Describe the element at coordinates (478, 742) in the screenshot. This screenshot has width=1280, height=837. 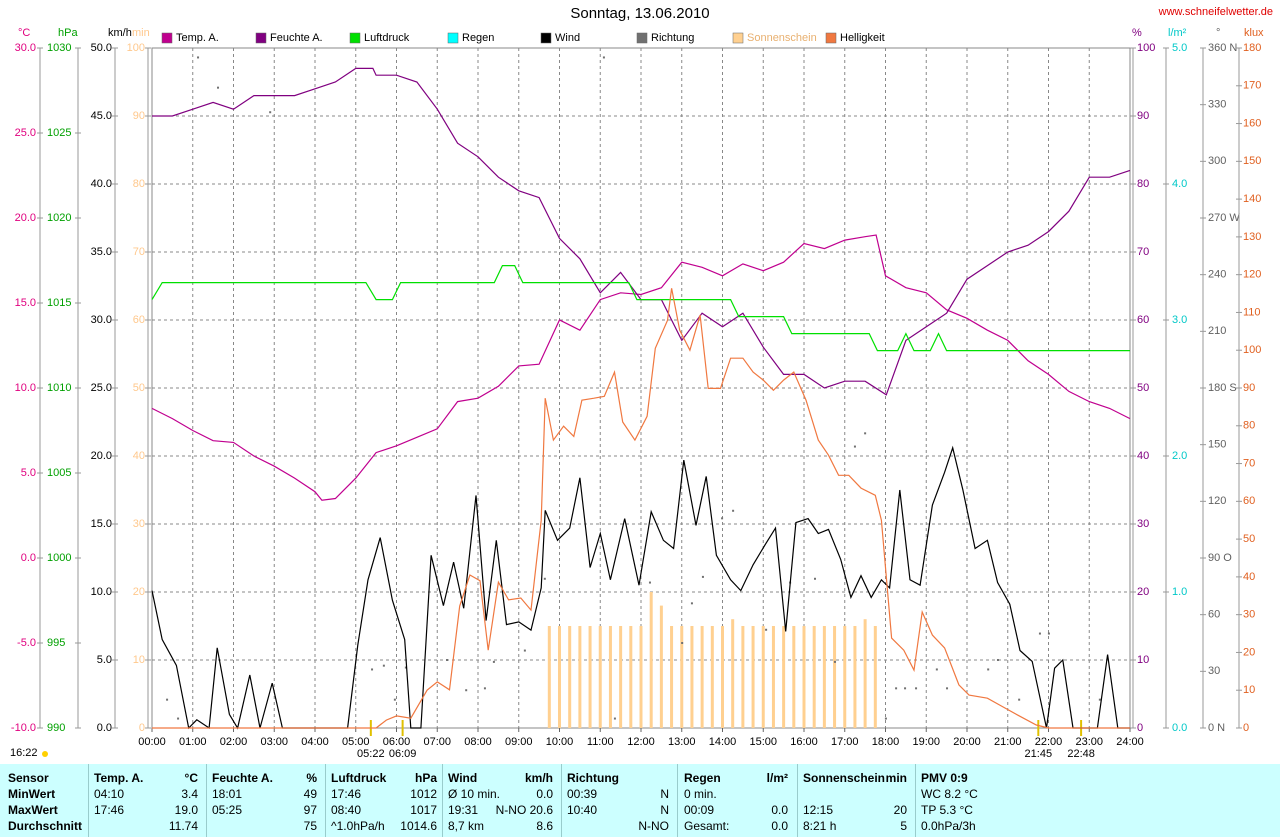
I see `x-tick-label: 08:00` at that location.